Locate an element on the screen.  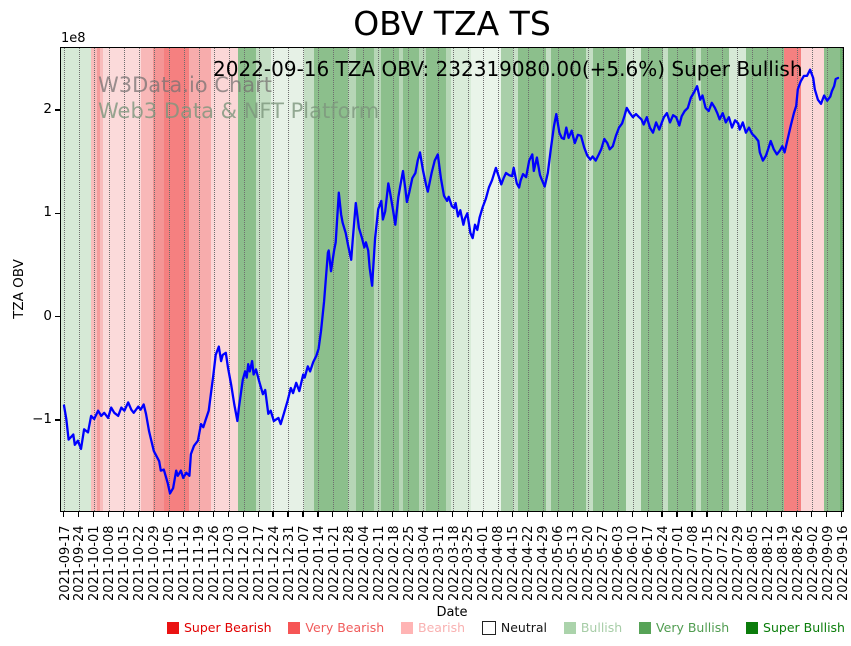
x-tick-label: 2022-02-11 is located at coordinates (379, 563).